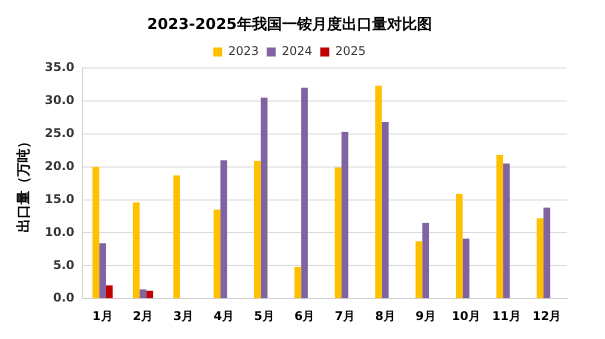 The height and width of the screenshot is (339, 605). Describe the element at coordinates (547, 315) in the screenshot. I see `x-tick-label: 12月` at that location.